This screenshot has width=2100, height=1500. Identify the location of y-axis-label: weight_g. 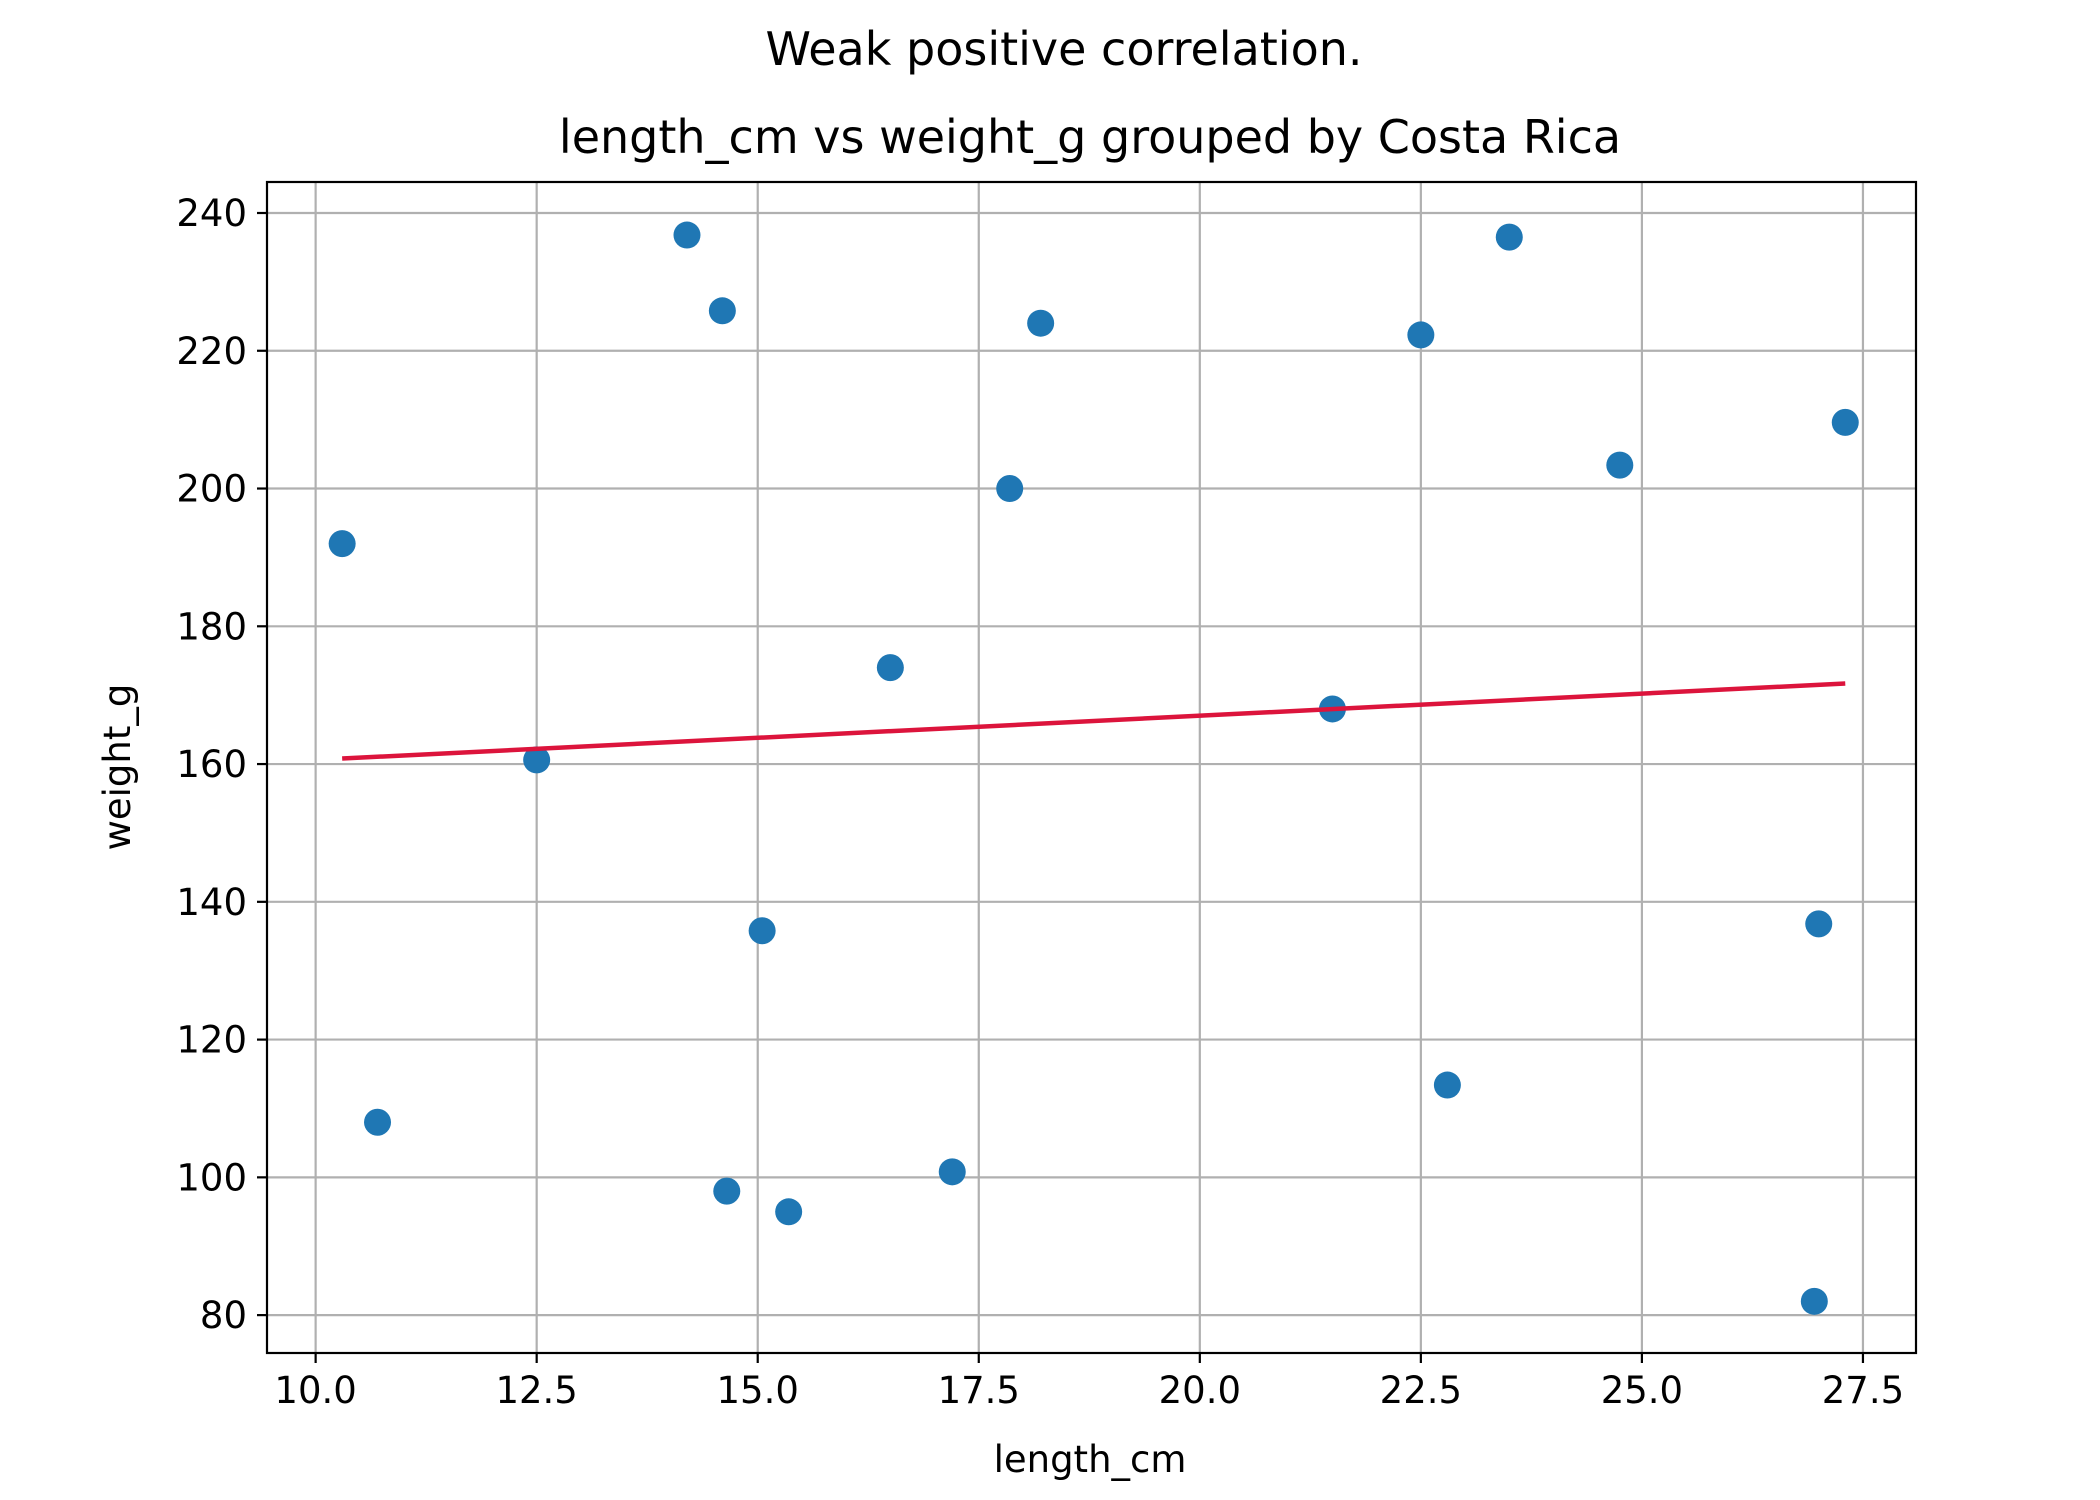
(117, 767).